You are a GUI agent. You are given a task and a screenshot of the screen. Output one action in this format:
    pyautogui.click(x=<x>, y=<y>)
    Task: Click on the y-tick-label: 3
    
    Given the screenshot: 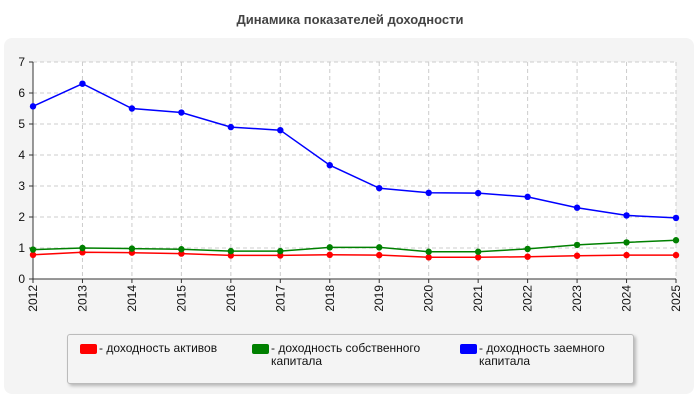 What is the action you would take?
    pyautogui.click(x=21, y=186)
    